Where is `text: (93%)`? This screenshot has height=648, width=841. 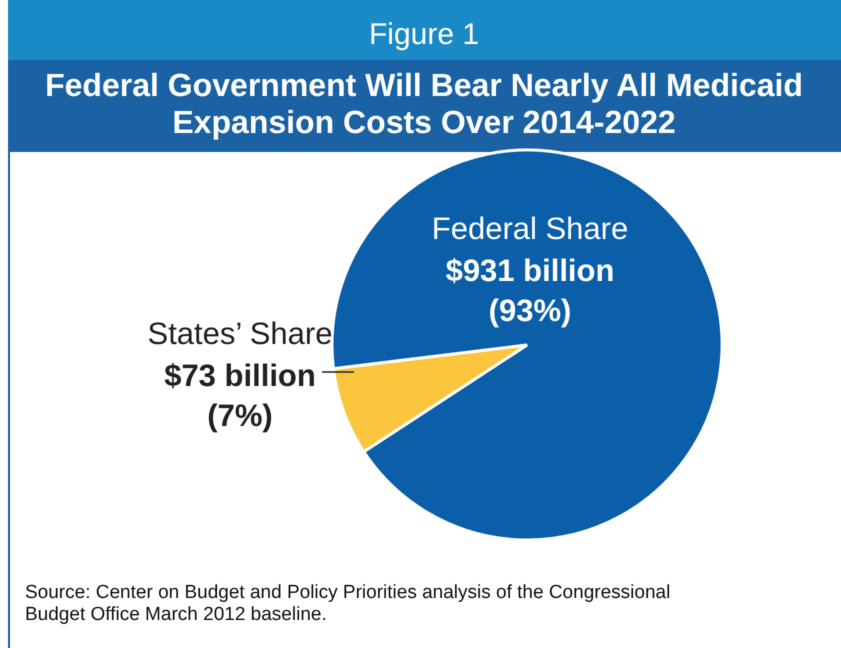 text: (93%) is located at coordinates (530, 310).